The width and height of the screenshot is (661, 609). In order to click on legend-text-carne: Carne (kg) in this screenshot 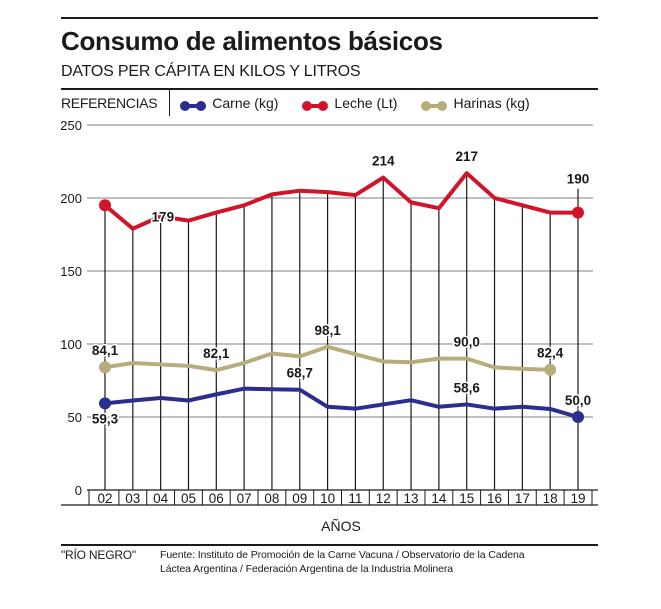, I will do `click(245, 103)`.